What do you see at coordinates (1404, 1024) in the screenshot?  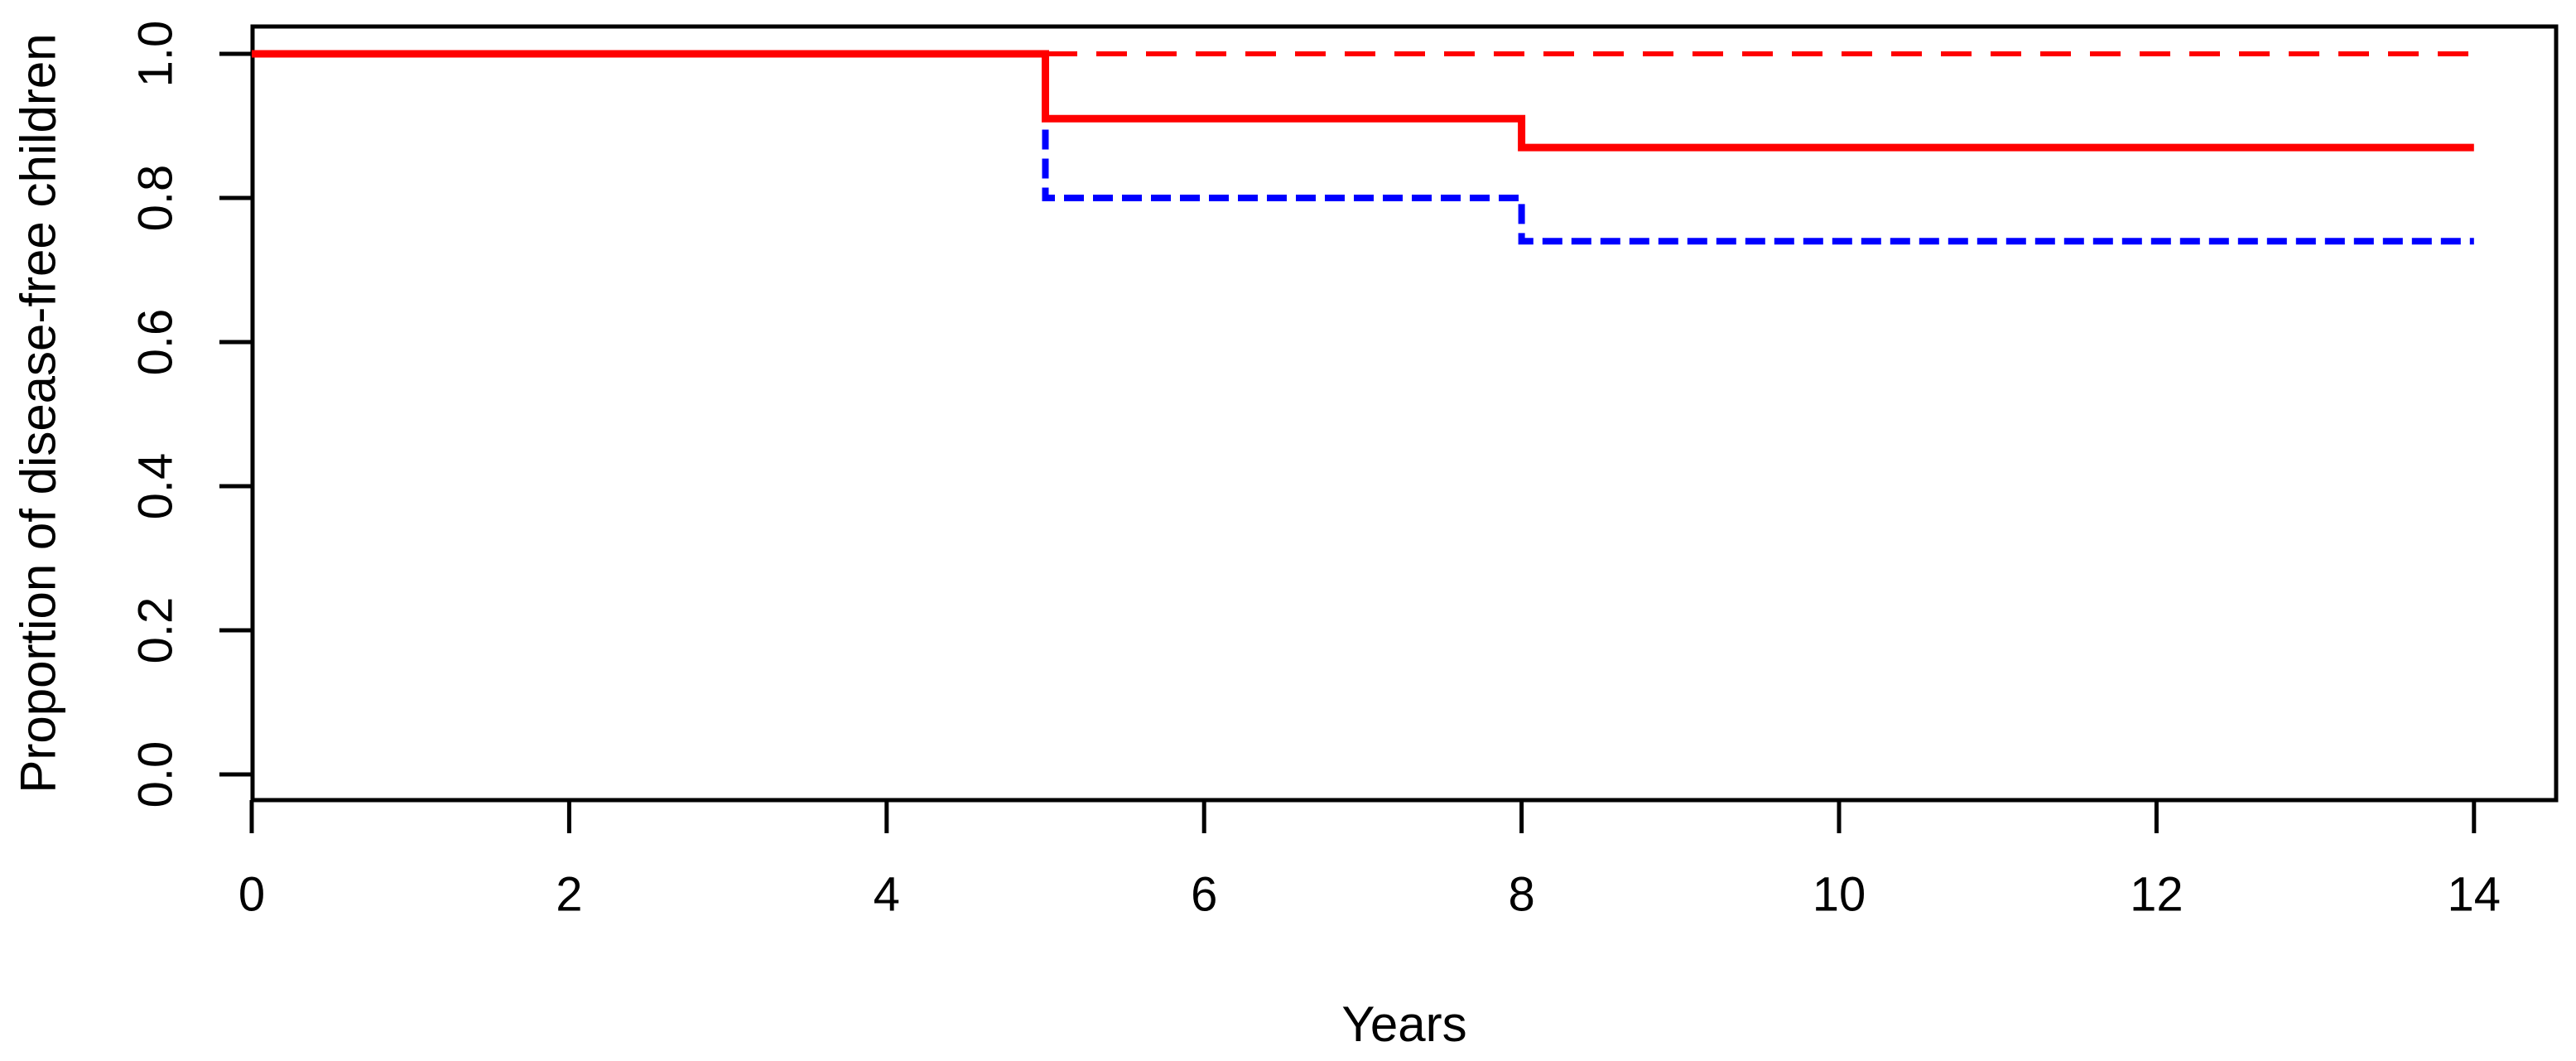 I see `x-axis-title: Years` at bounding box center [1404, 1024].